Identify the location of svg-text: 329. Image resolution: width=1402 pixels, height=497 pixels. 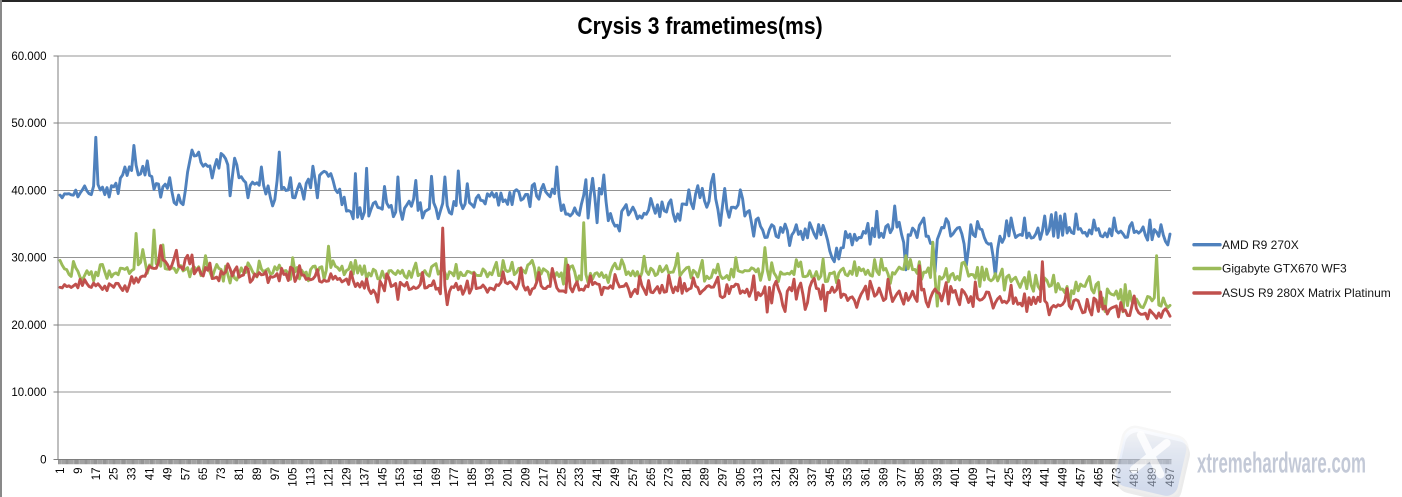
(795, 477).